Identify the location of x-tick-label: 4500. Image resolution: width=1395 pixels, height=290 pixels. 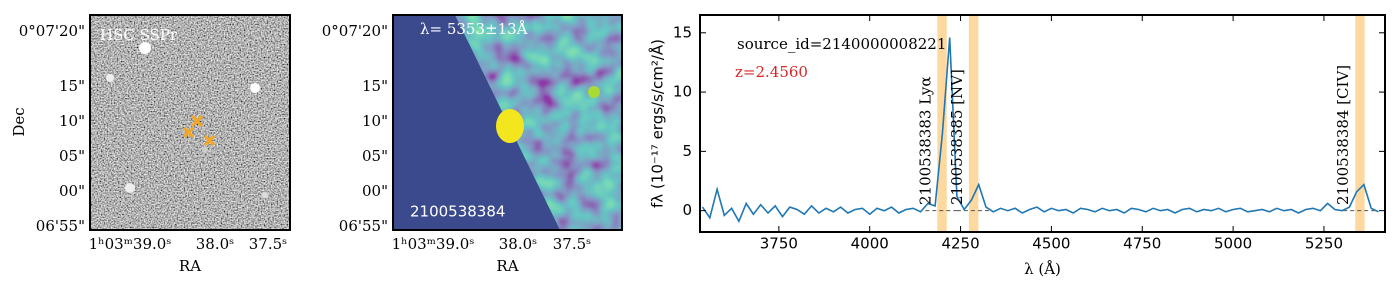
(1051, 244).